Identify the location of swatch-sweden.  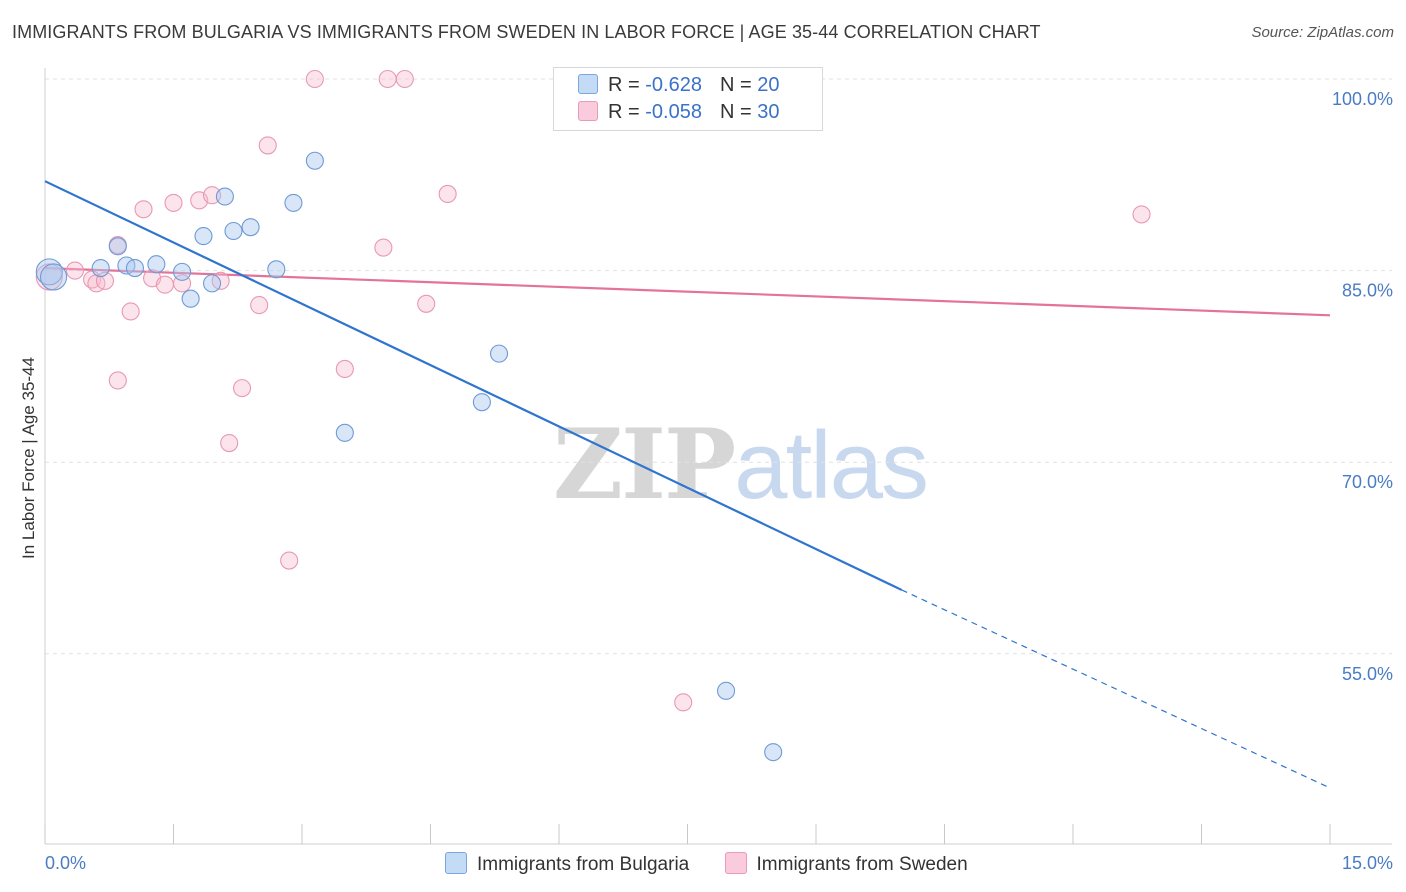
(588, 111).